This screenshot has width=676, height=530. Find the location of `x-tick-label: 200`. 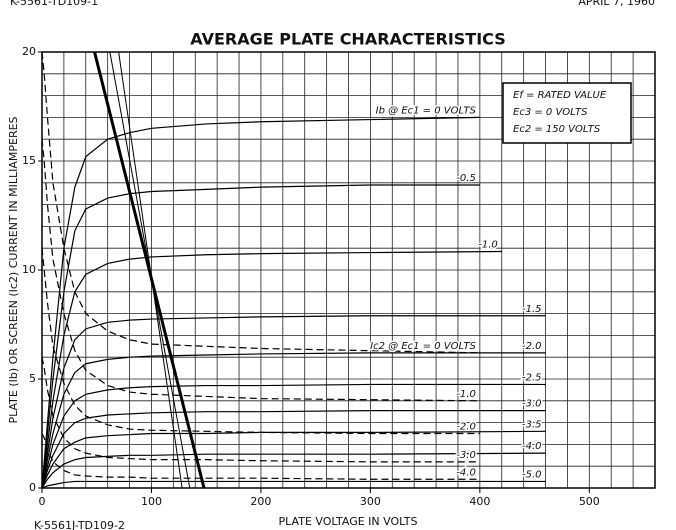

x-tick-label: 200 is located at coordinates (260, 501).